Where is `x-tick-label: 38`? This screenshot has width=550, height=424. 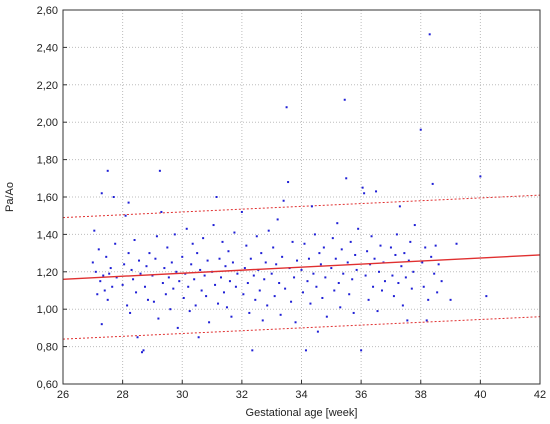
x-tick-label: 38 is located at coordinates (421, 395).